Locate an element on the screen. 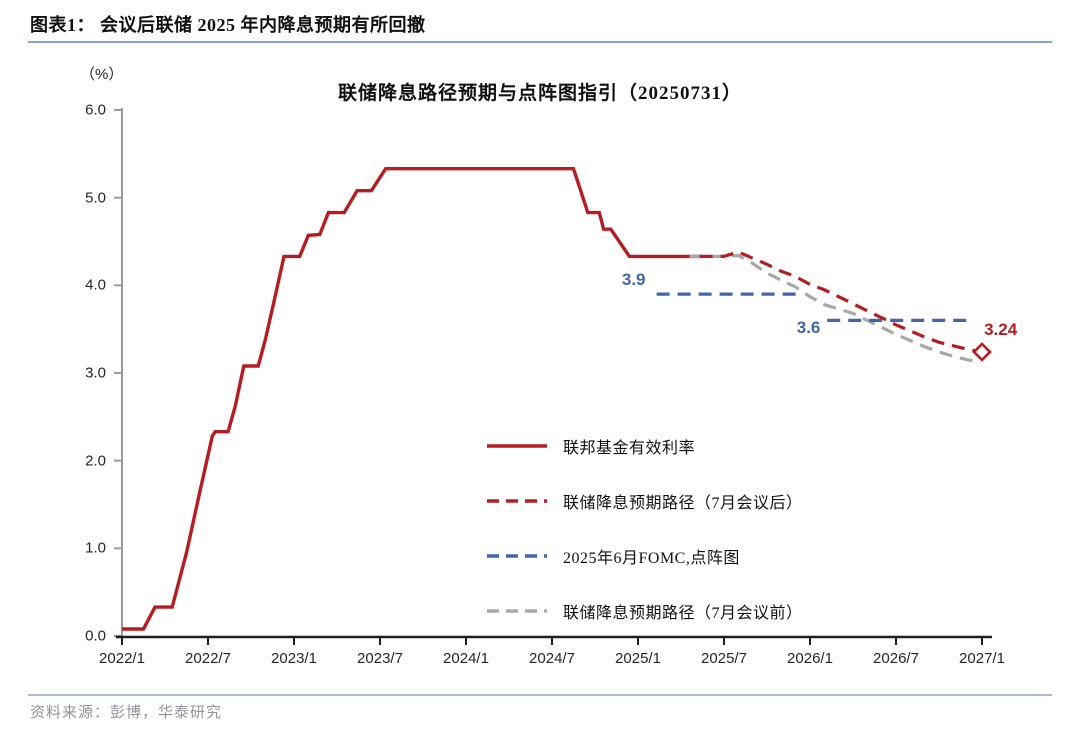  x-tick-label: 2025/1 is located at coordinates (638, 658).